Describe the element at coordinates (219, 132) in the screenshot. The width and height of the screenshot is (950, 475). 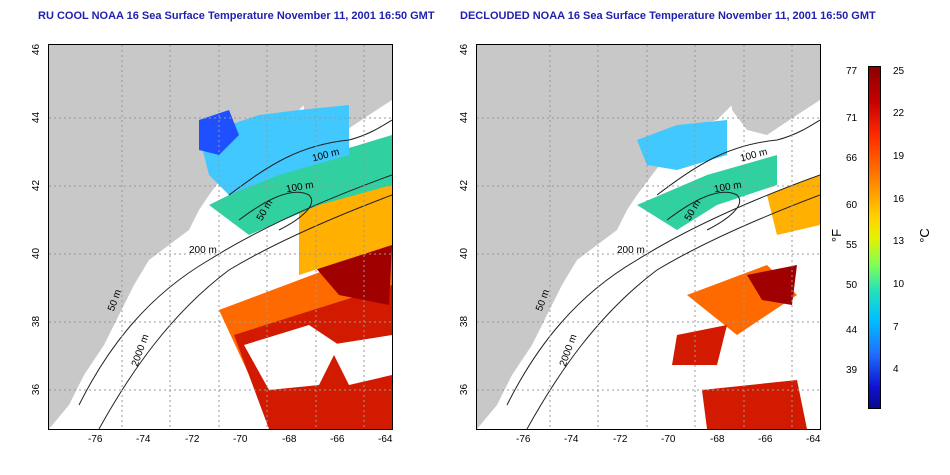
I see `cold-coastal-water` at that location.